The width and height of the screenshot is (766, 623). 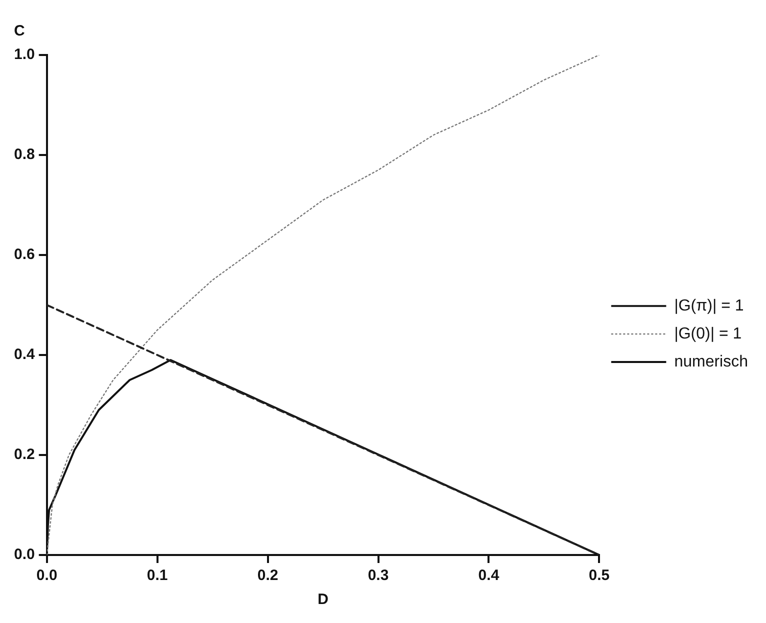 What do you see at coordinates (47, 575) in the screenshot?
I see `x-tick-label: 0.0` at bounding box center [47, 575].